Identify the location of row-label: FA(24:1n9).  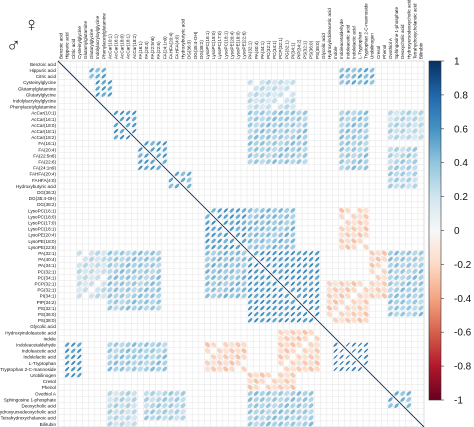
(44, 168).